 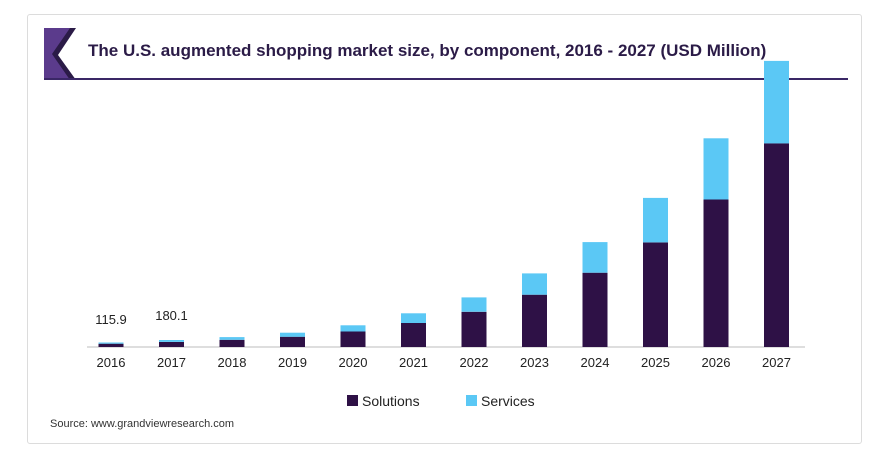 What do you see at coordinates (171, 341) in the screenshot?
I see `bar-services-2017` at bounding box center [171, 341].